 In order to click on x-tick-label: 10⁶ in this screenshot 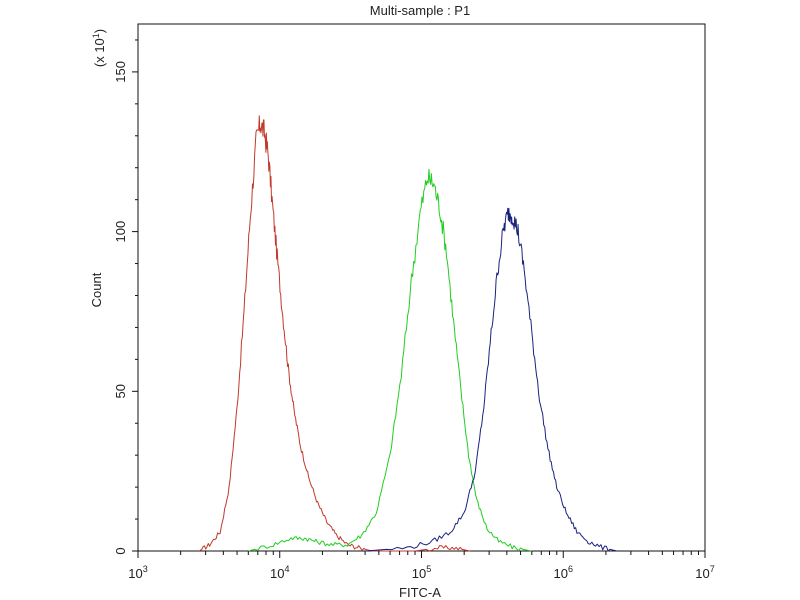, I will do `click(563, 572)`.